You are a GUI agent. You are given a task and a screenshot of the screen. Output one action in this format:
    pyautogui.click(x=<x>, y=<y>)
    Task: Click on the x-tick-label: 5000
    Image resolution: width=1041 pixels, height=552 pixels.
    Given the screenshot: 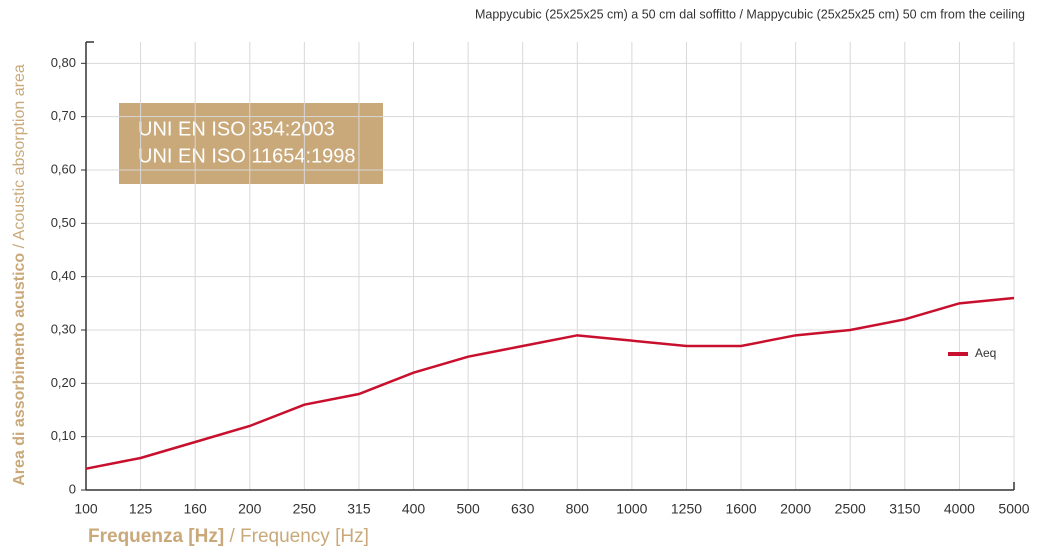 What is the action you would take?
    pyautogui.click(x=1013, y=509)
    